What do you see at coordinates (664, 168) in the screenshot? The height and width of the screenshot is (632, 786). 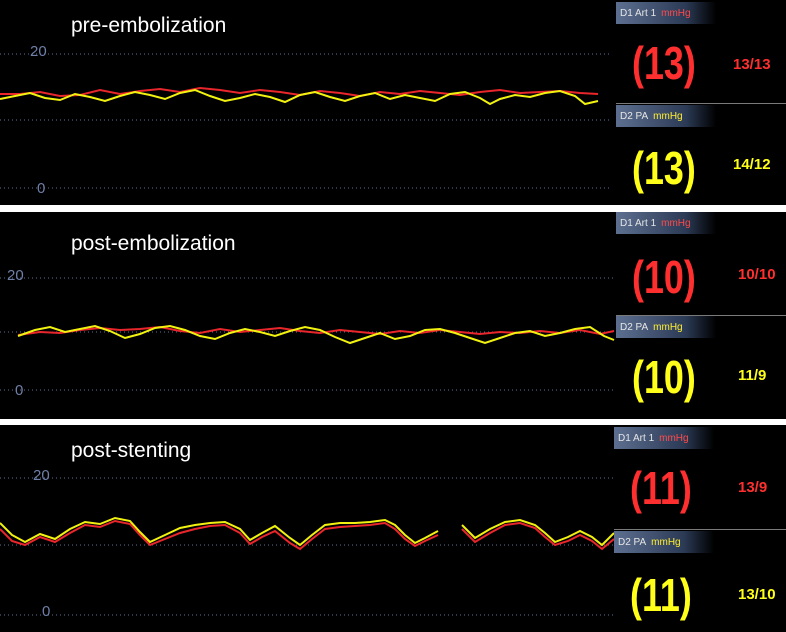 I see `pa-mean-value: (13)` at bounding box center [664, 168].